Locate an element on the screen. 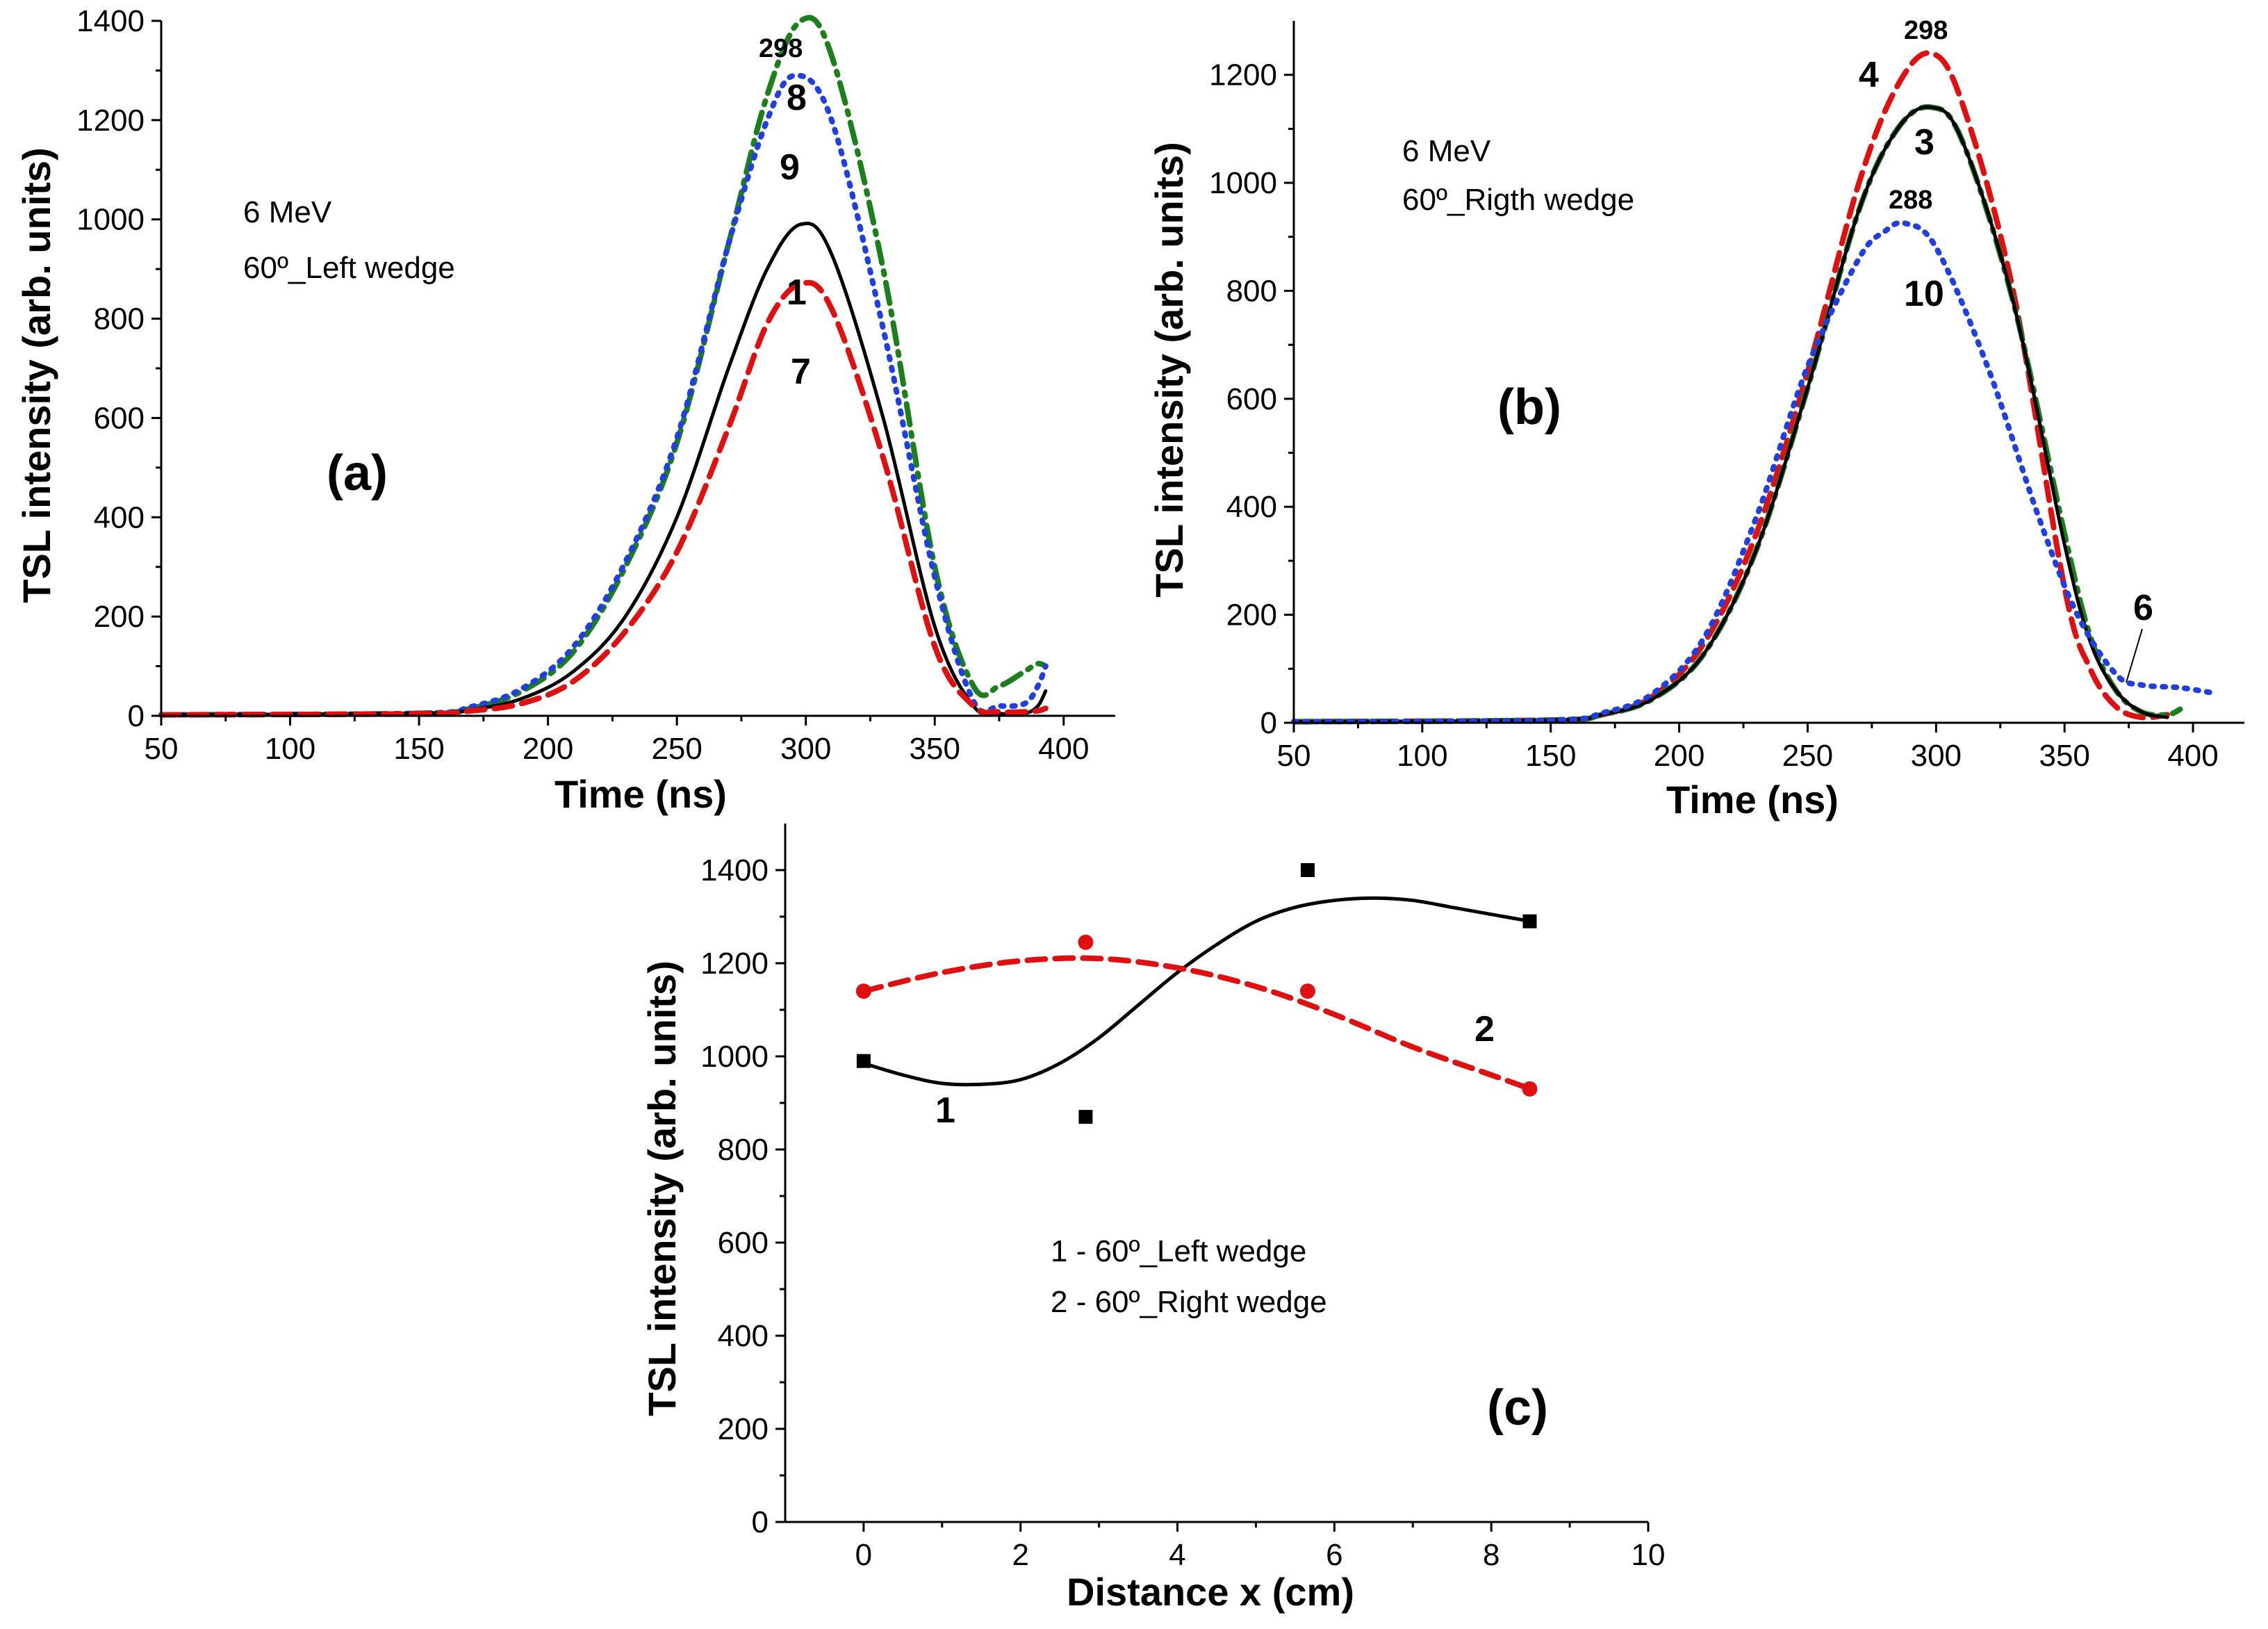 This screenshot has height=1629, width=2268. x-tick-label-c: 10 is located at coordinates (1649, 1555).